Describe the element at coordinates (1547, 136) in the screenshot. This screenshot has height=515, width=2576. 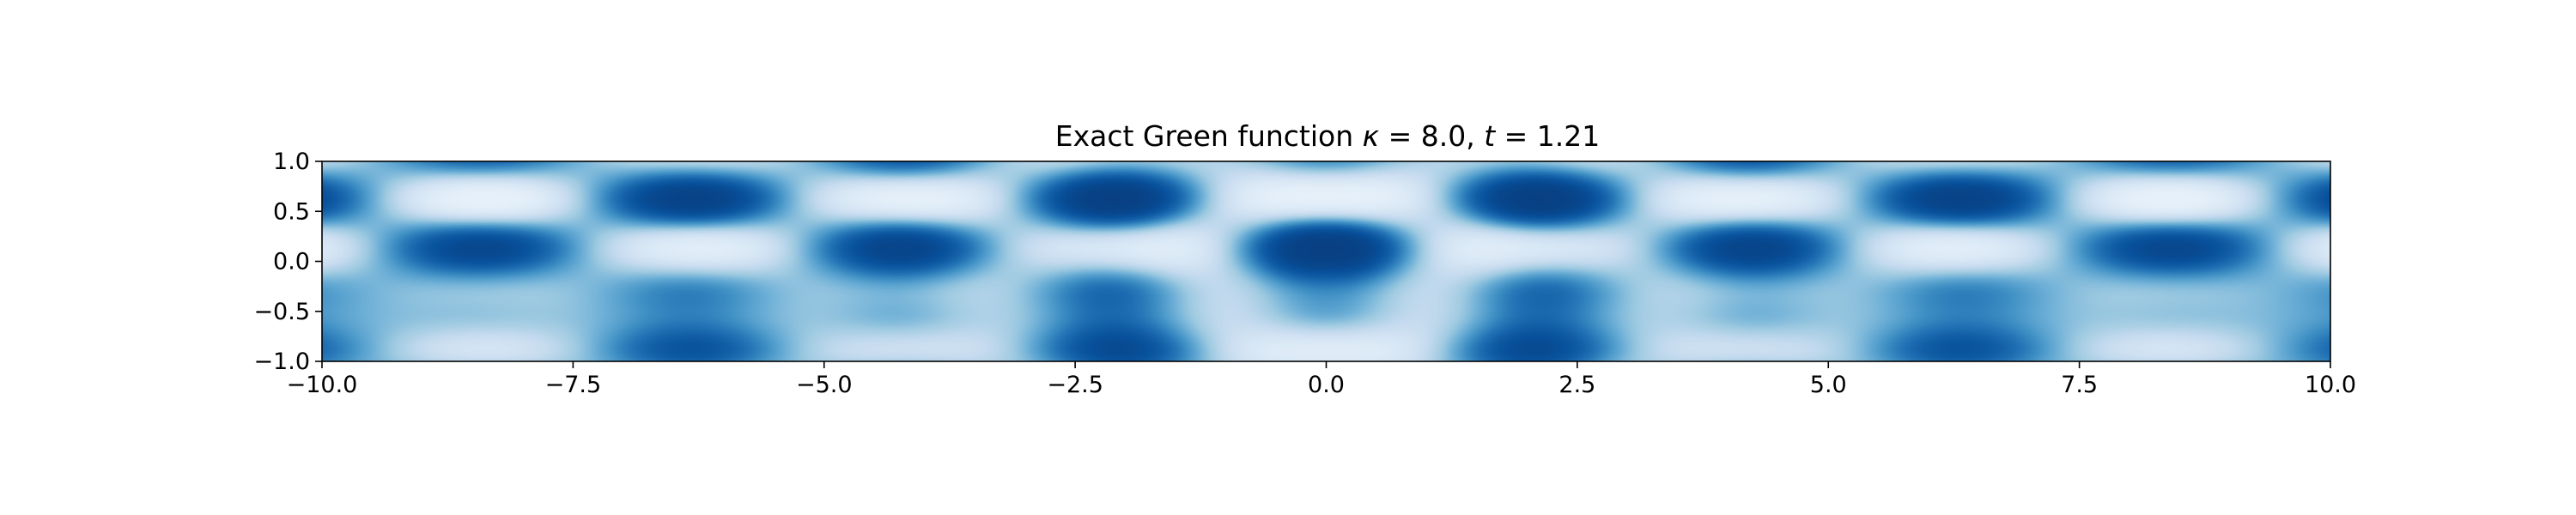
I see `title-t-value: = 1.21` at that location.